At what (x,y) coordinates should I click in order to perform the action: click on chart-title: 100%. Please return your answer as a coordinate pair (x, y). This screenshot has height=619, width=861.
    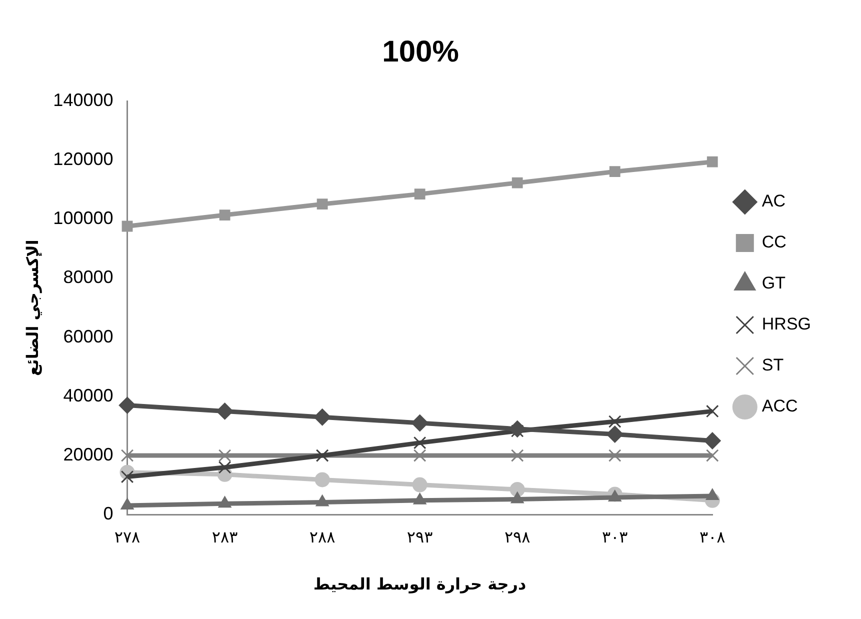
    Looking at the image, I should click on (420, 51).